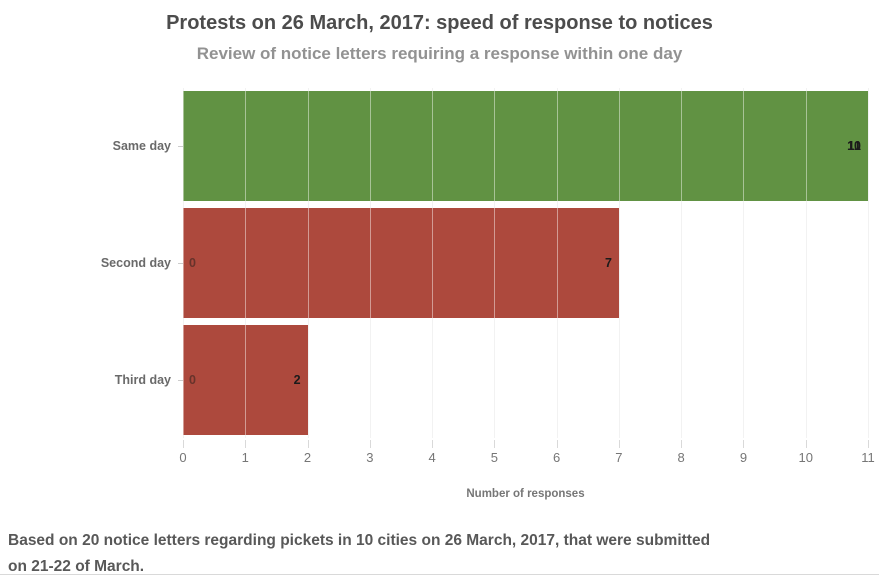  What do you see at coordinates (370, 457) in the screenshot?
I see `x-tick-label: 3` at bounding box center [370, 457].